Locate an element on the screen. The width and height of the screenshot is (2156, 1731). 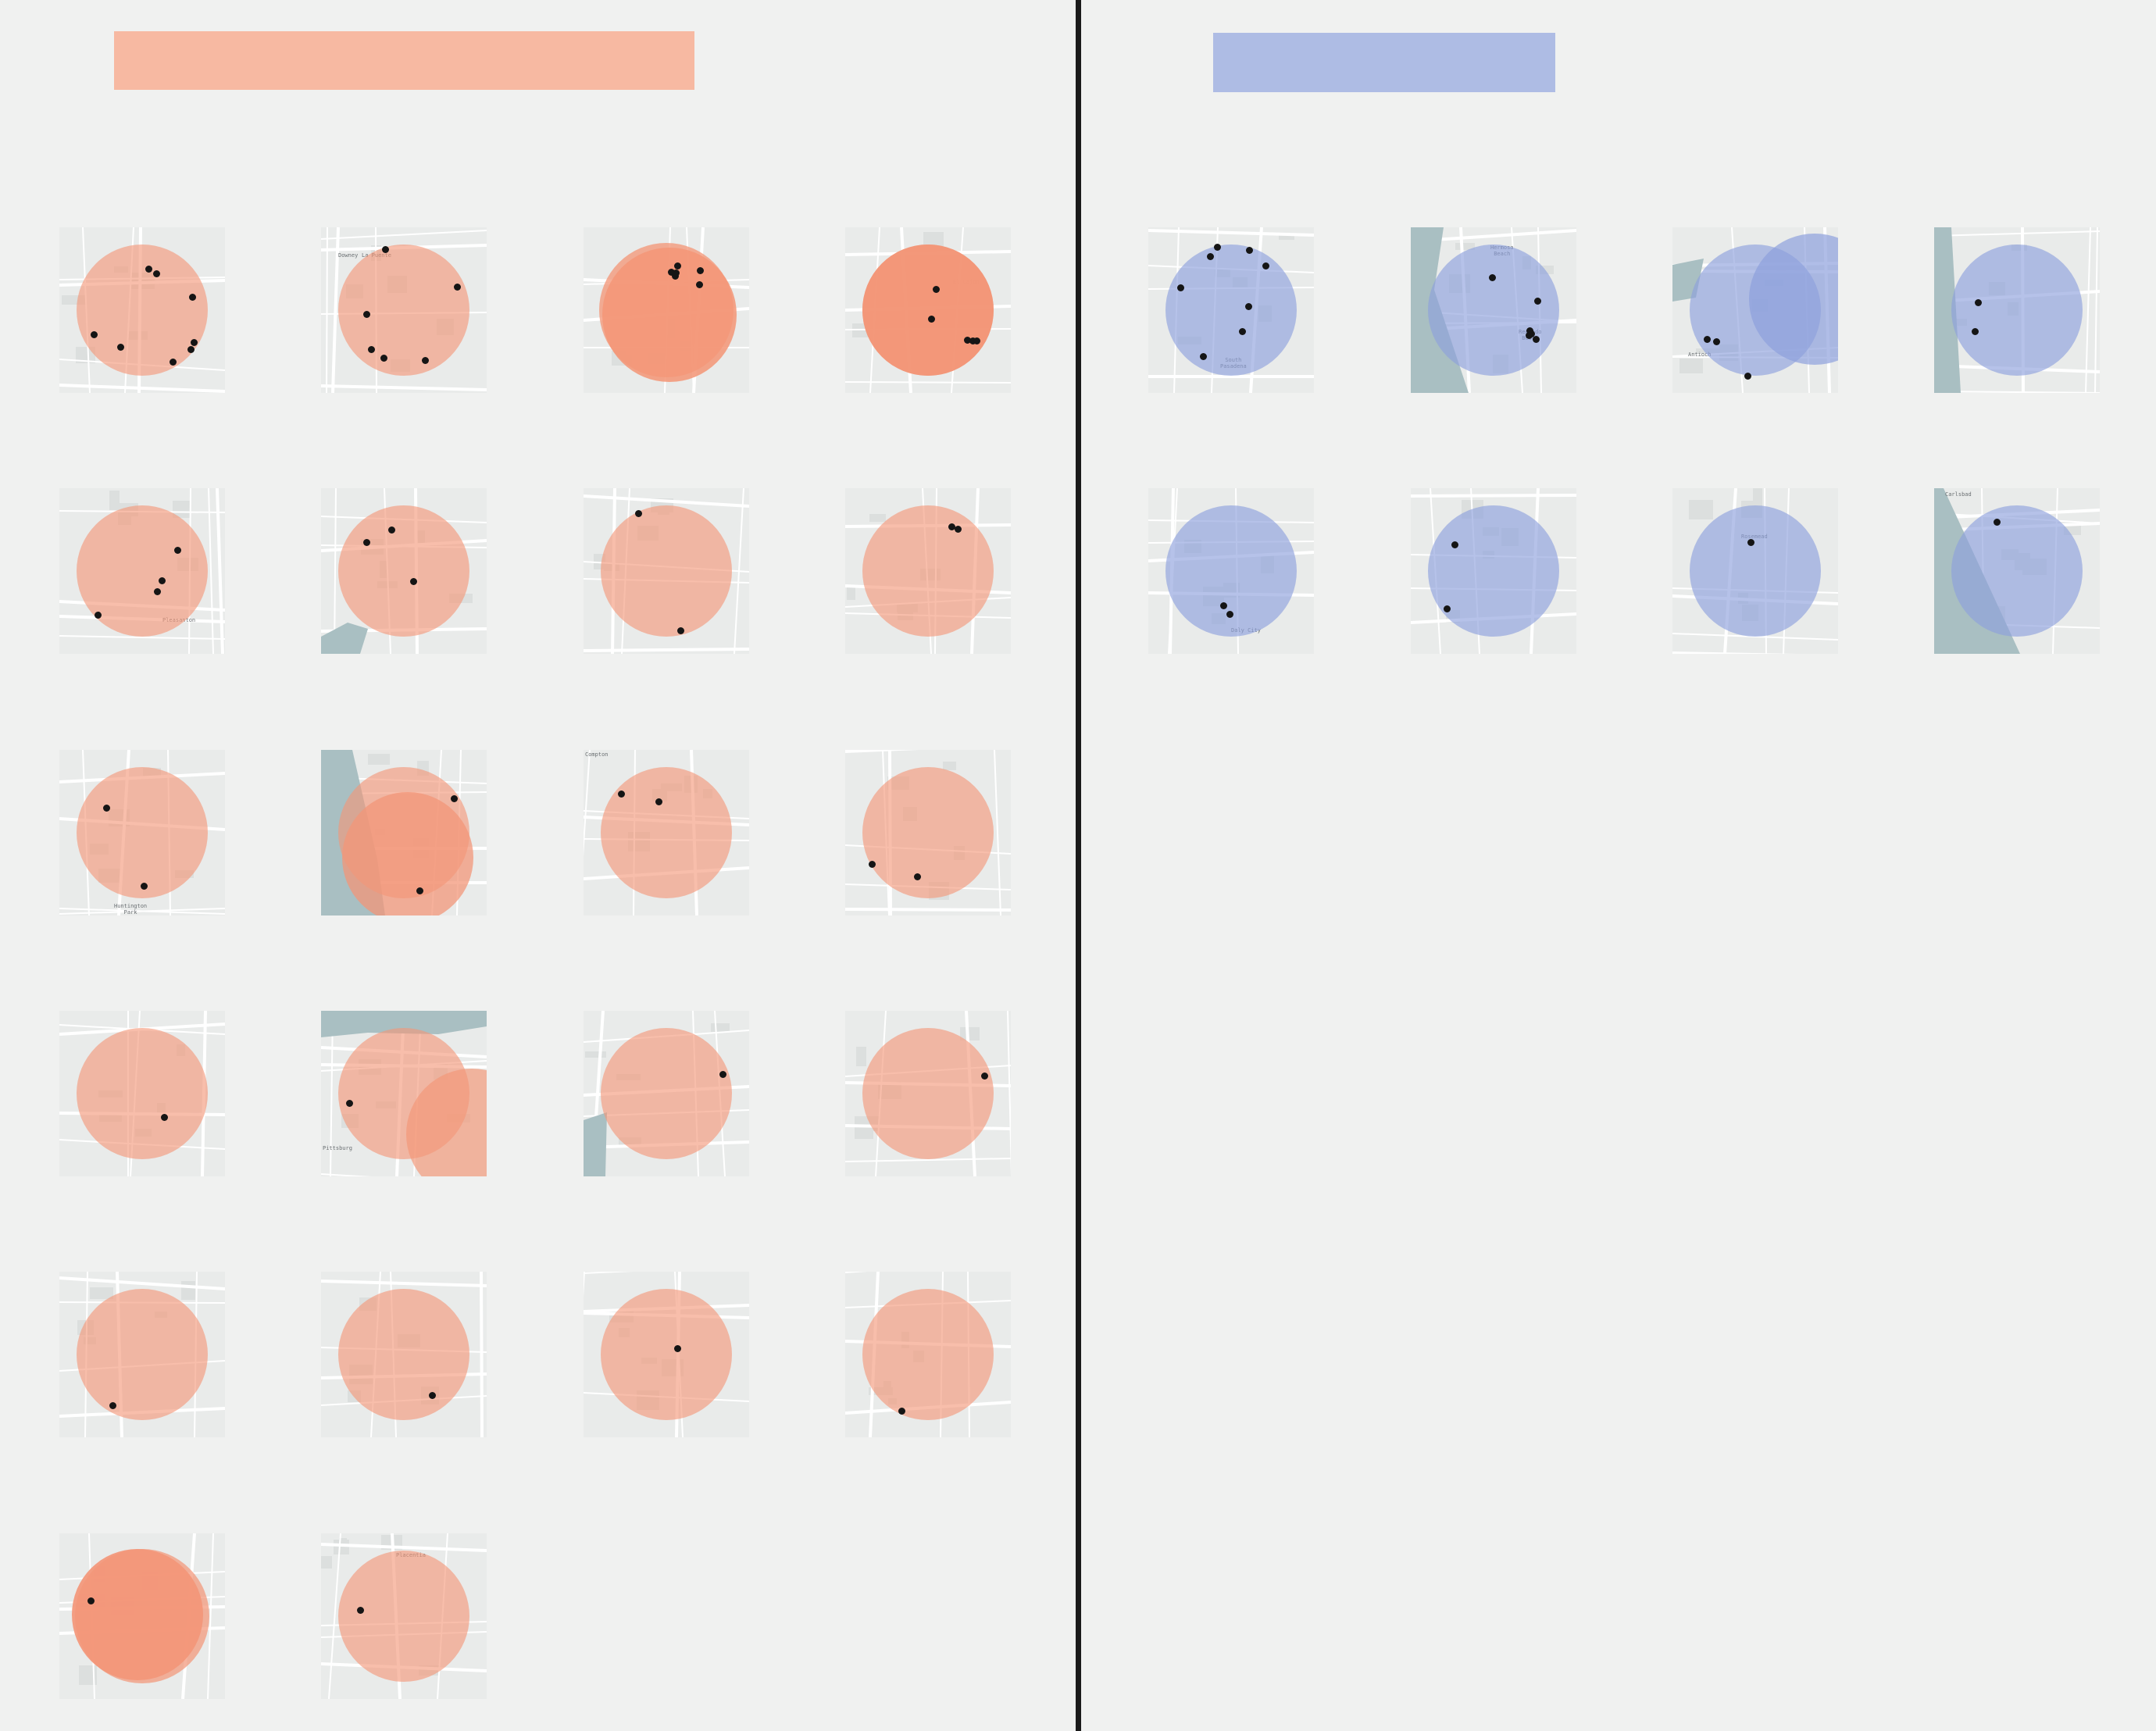
map-tile: Pleasanton is located at coordinates (142, 571).